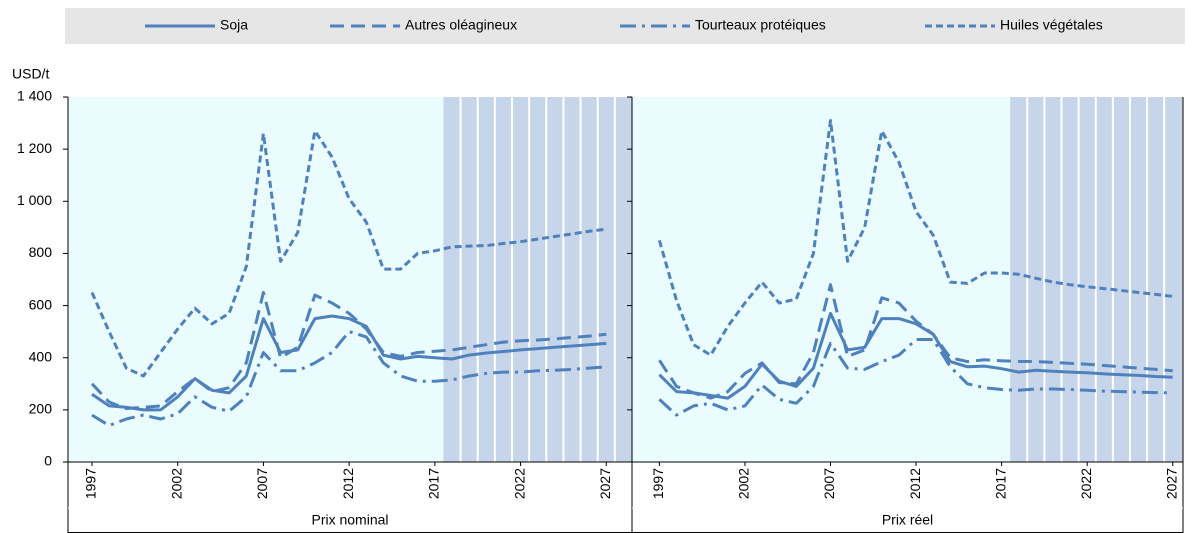 The width and height of the screenshot is (1195, 533). I want to click on legend-label: Huiles végétales, so click(1051, 25).